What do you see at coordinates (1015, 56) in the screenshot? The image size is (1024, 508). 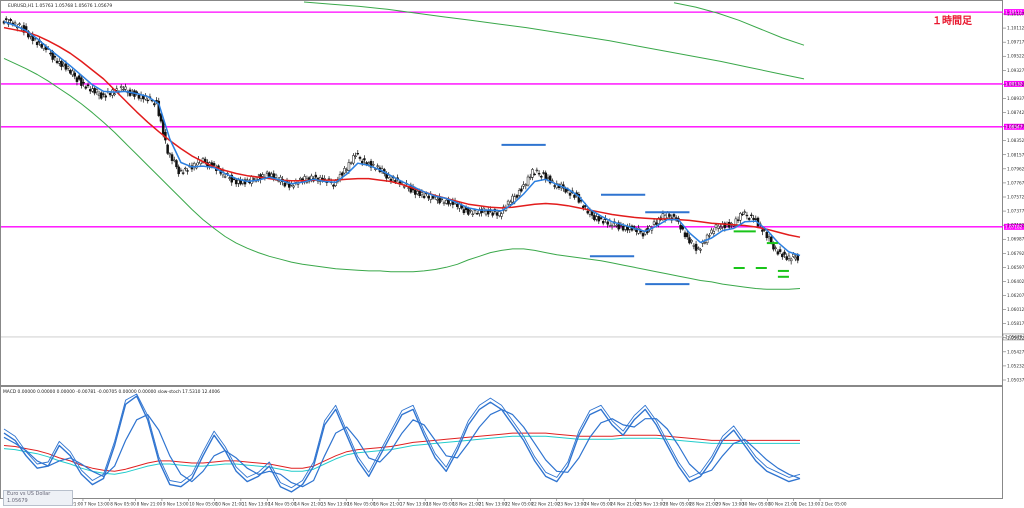 I see `price-tick-label-3: 1.09522` at bounding box center [1015, 56].